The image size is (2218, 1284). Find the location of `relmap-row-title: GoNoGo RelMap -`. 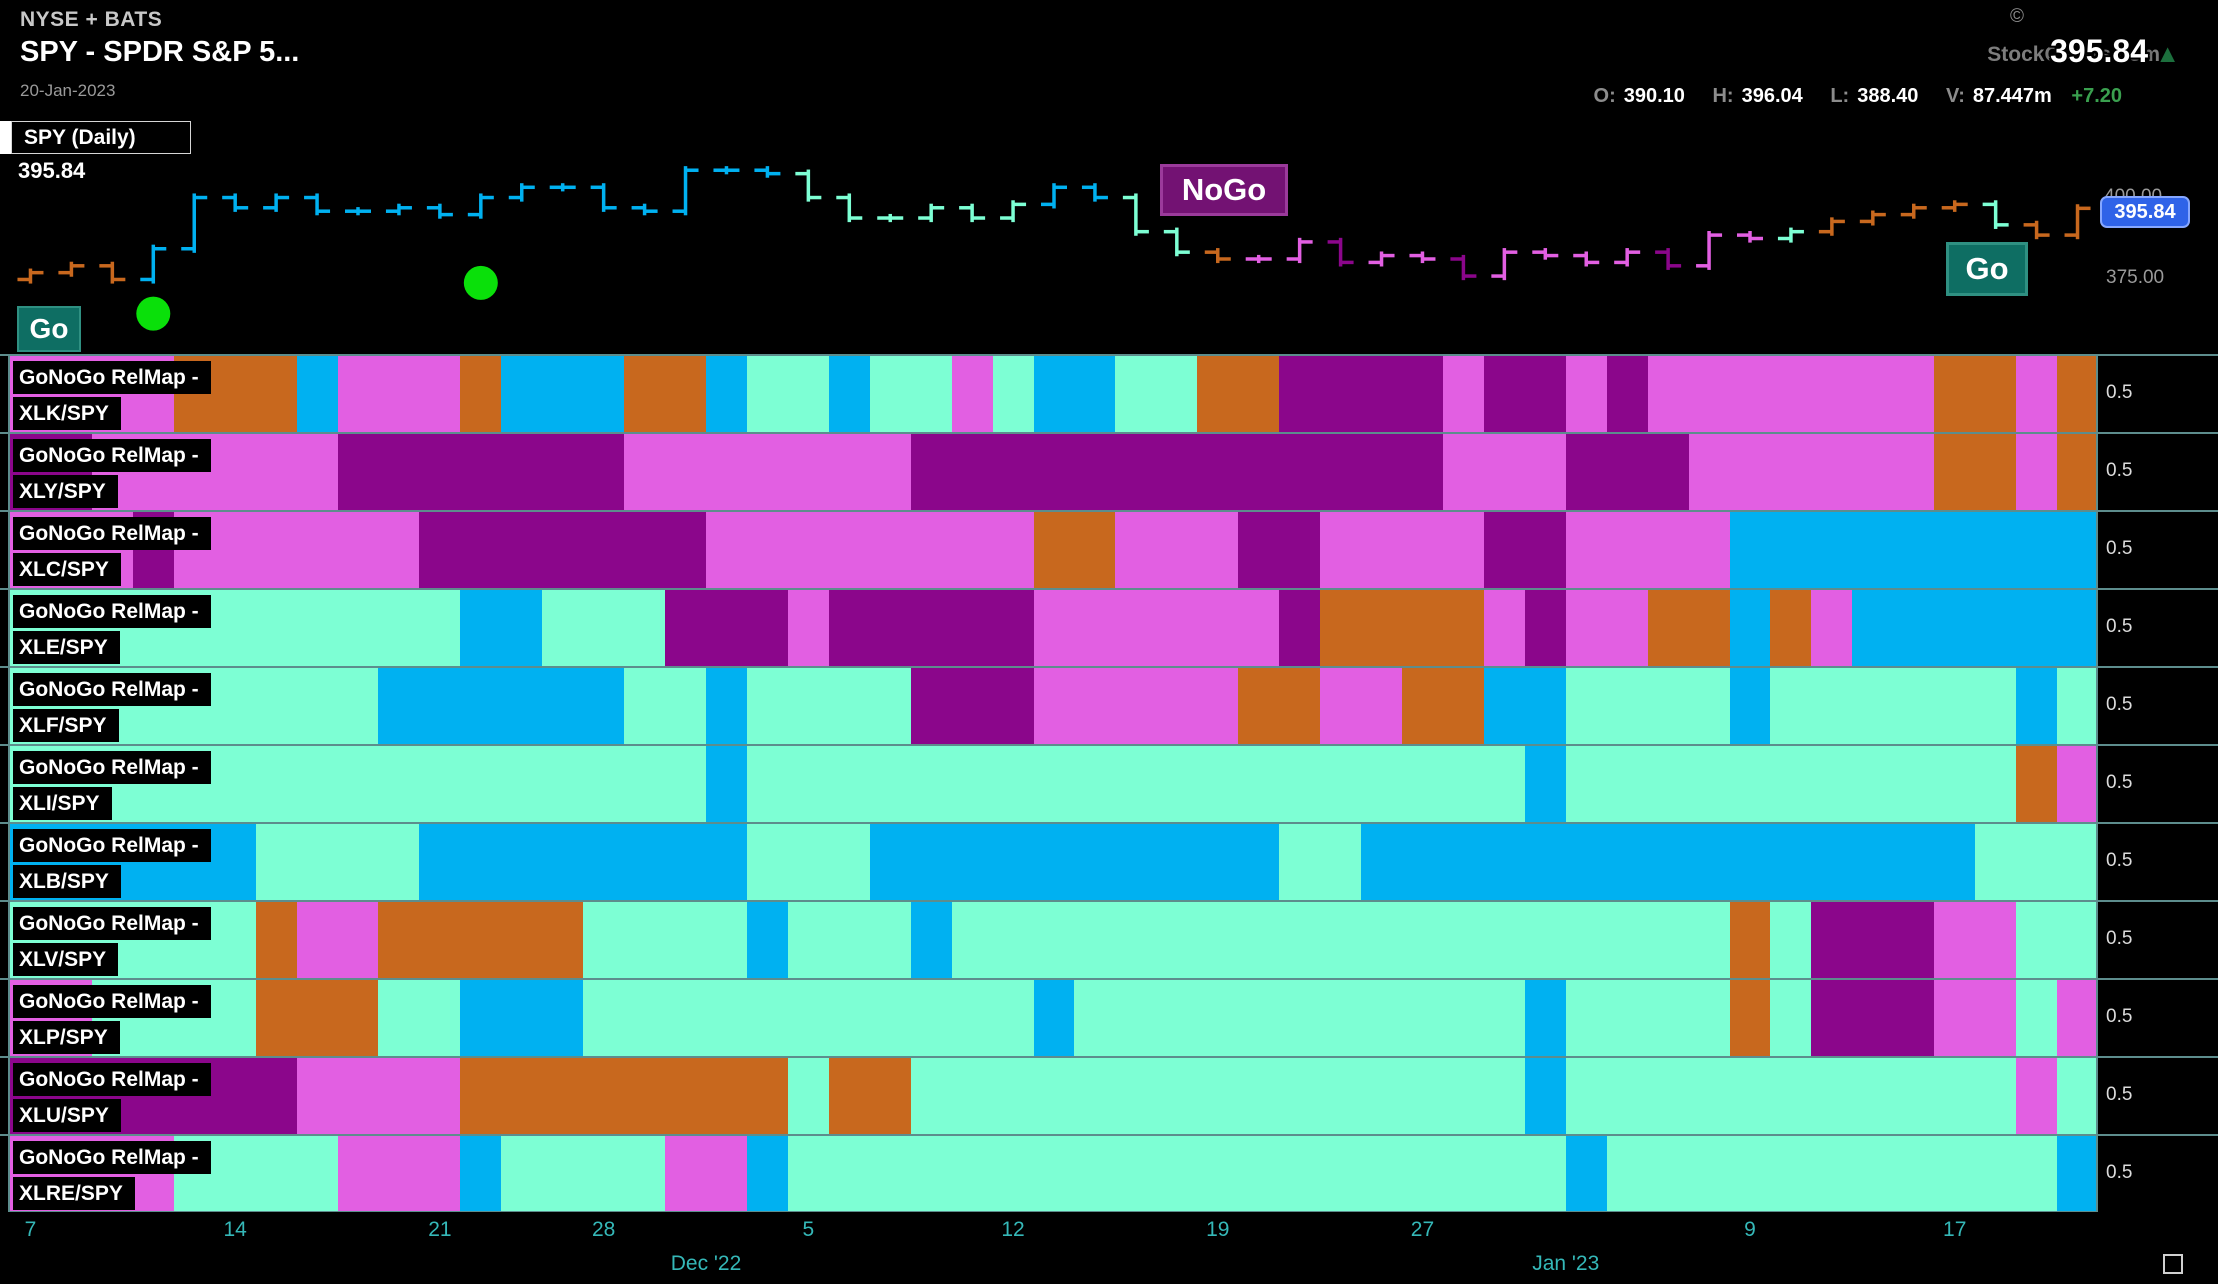

relmap-row-title: GoNoGo RelMap - is located at coordinates (112, 1001).